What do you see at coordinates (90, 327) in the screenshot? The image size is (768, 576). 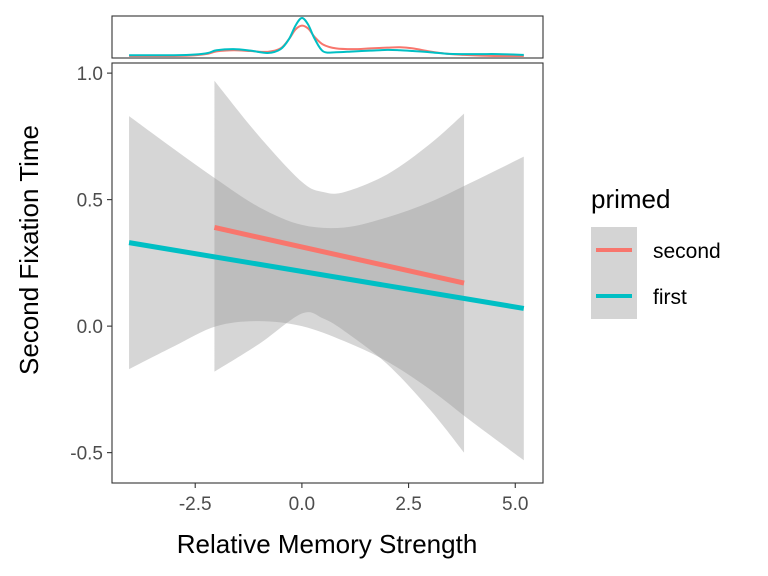 I see `y-tick-label: 0.0` at bounding box center [90, 327].